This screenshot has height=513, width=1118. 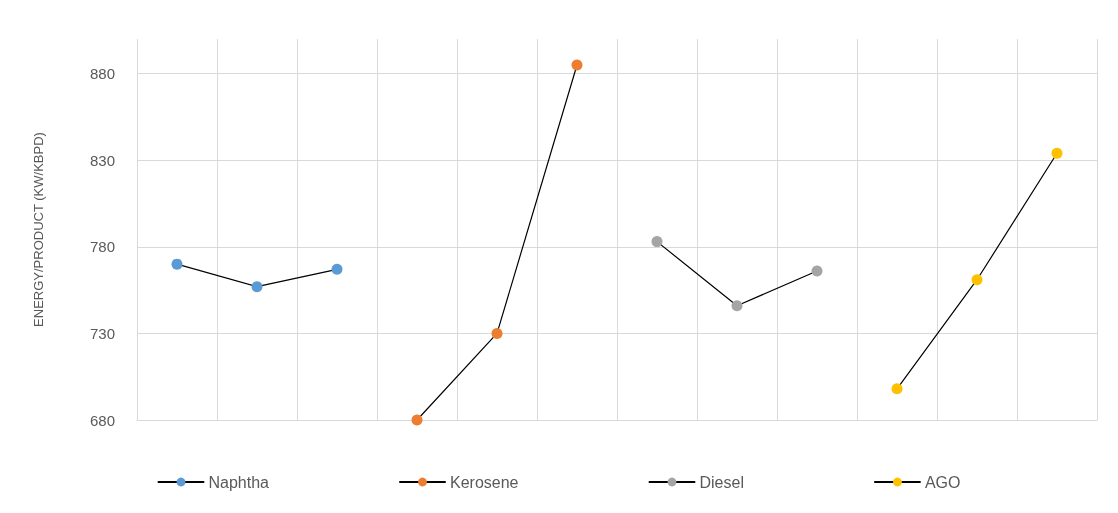 I want to click on y-tick-label: 680, so click(x=102, y=420).